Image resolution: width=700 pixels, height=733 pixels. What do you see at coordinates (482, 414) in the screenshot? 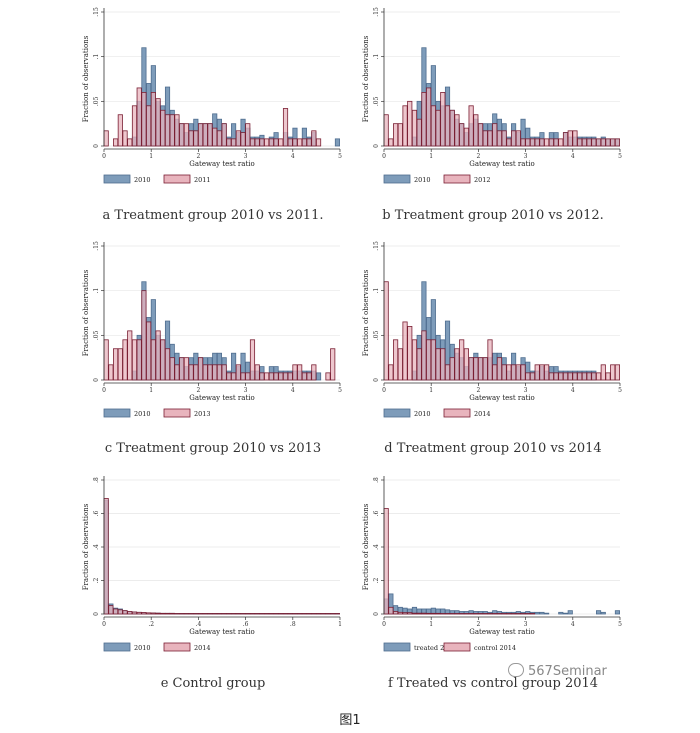
I see `legend-label: 2014` at bounding box center [482, 414].